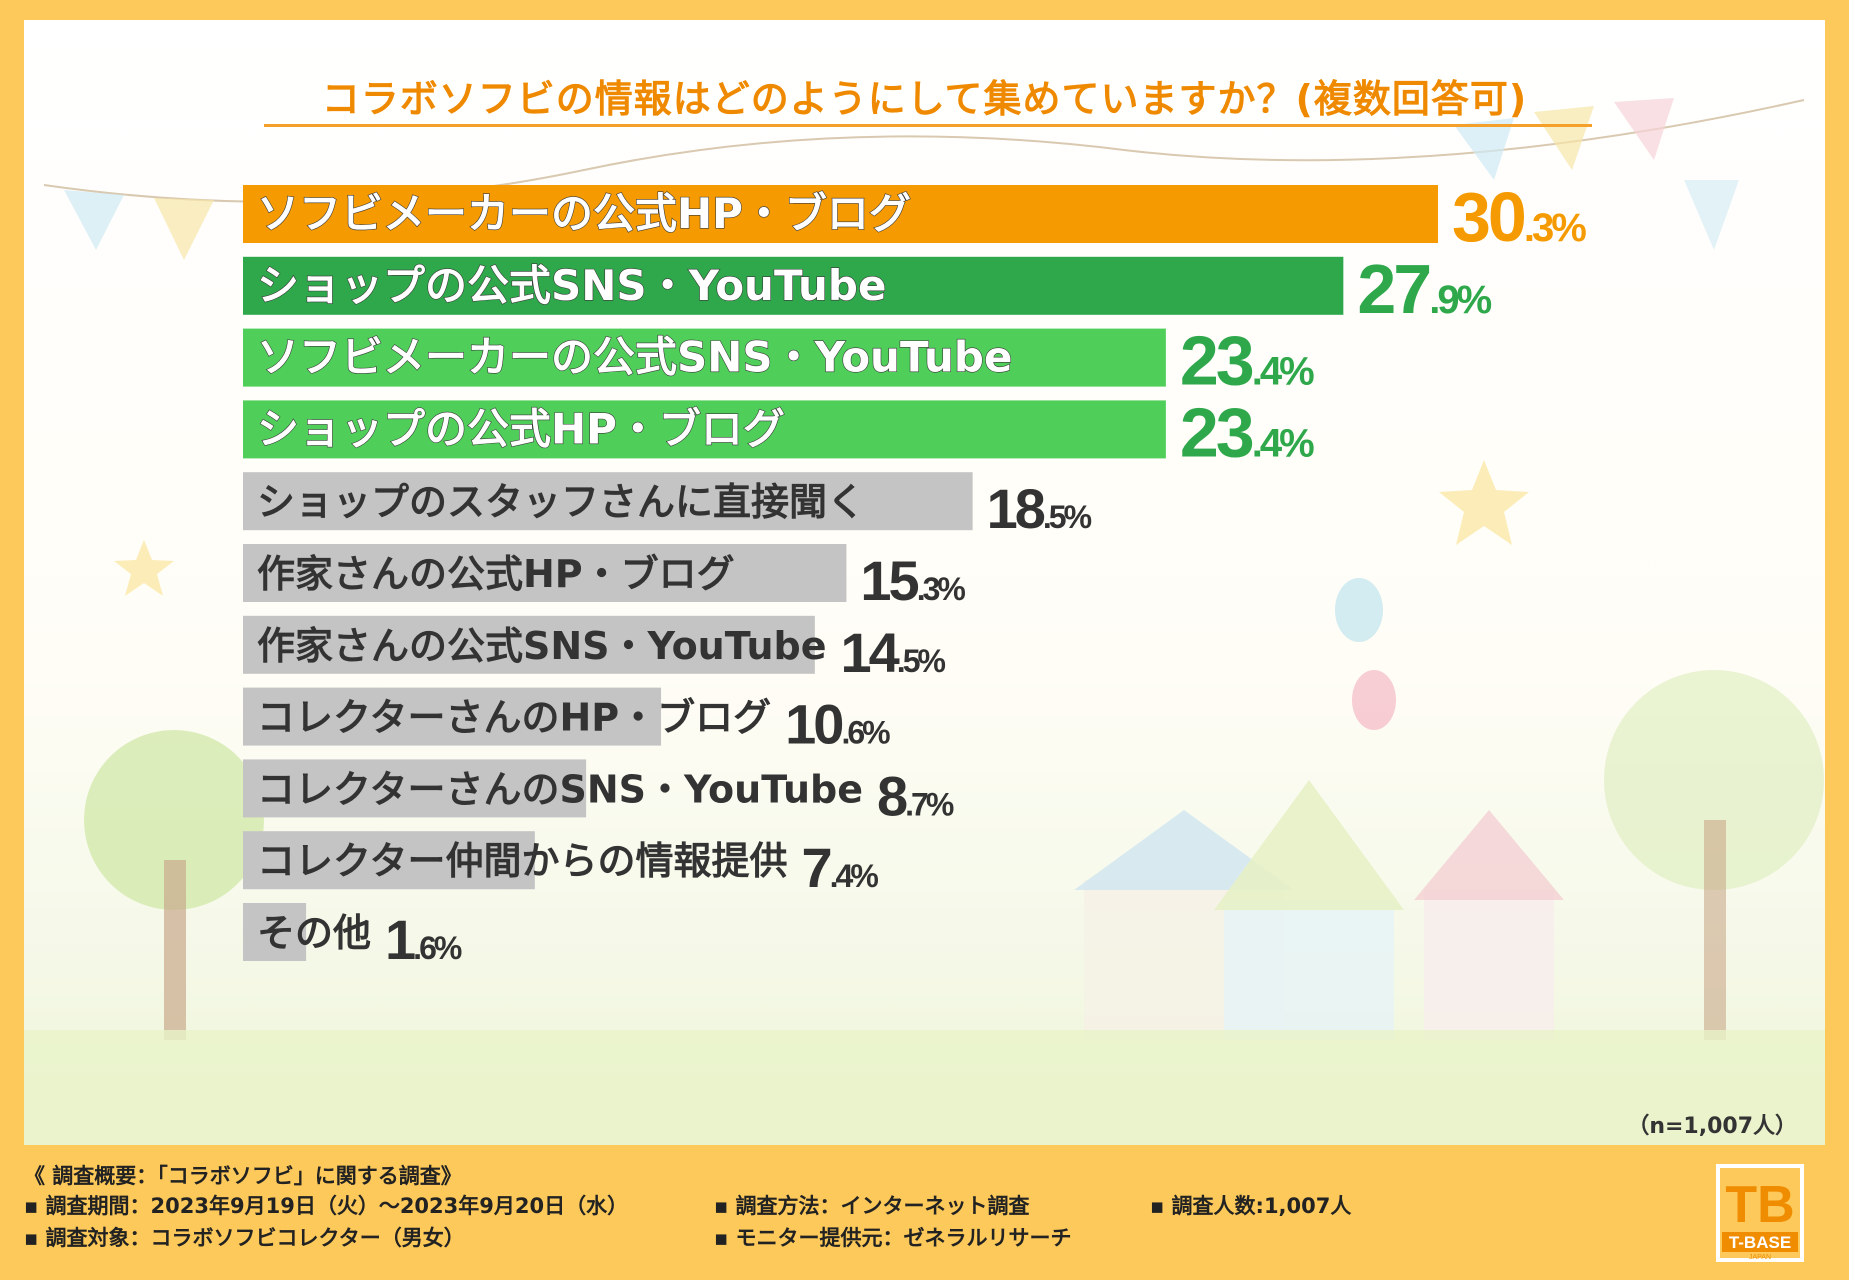  Describe the element at coordinates (571, 285) in the screenshot. I see `category-label-1: ショップの公式SNS・YouTube` at that location.